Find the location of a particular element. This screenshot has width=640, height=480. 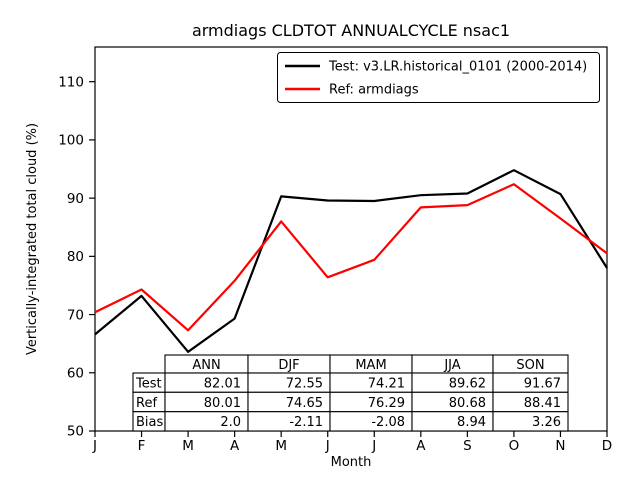

x-axis-label: Month is located at coordinates (351, 462).